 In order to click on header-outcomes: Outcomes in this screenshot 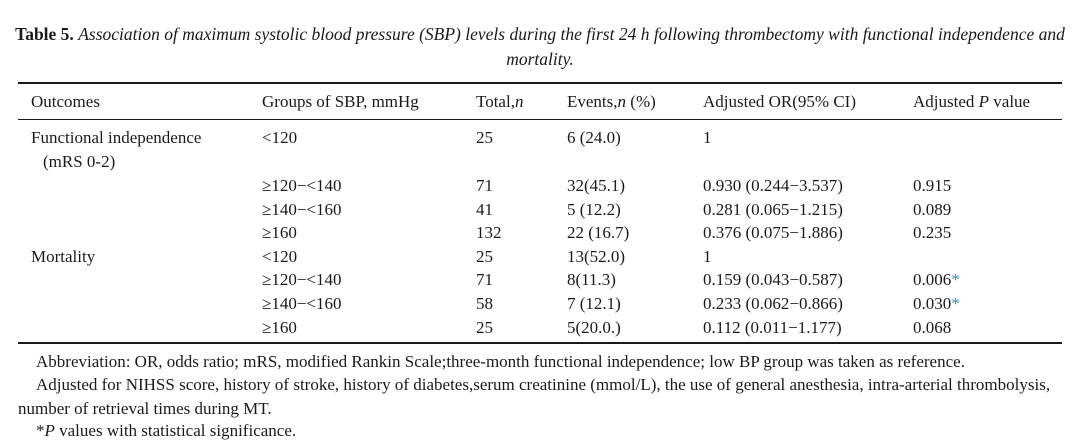, I will do `click(65, 101)`.